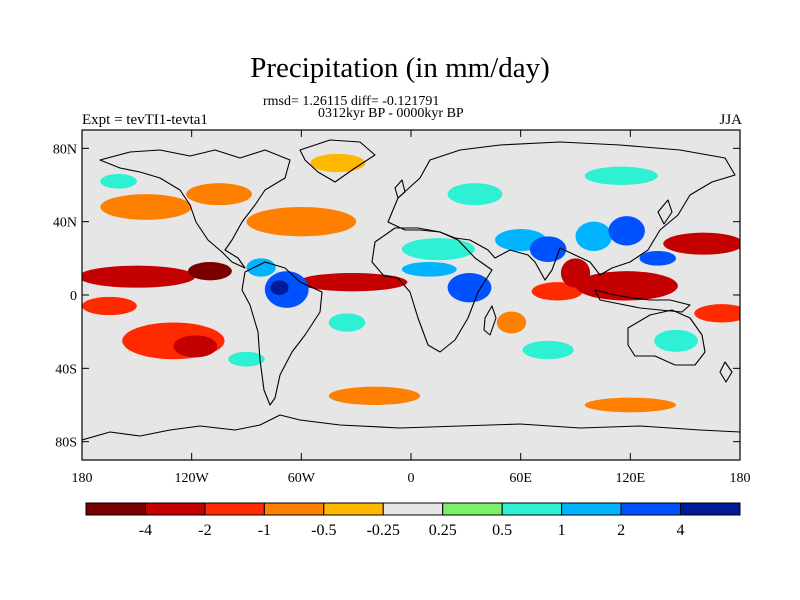  Describe the element at coordinates (631, 478) in the screenshot. I see `lon-tick-label: 120E` at that location.